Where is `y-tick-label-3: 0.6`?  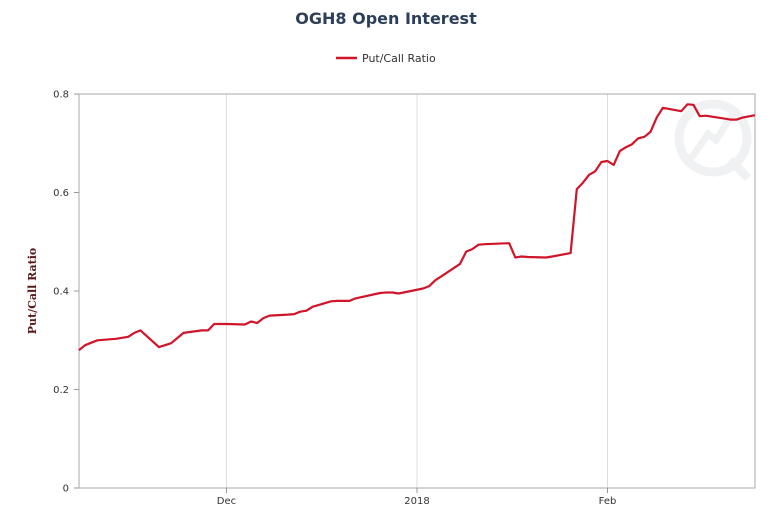 y-tick-label-3: 0.6 is located at coordinates (61, 193).